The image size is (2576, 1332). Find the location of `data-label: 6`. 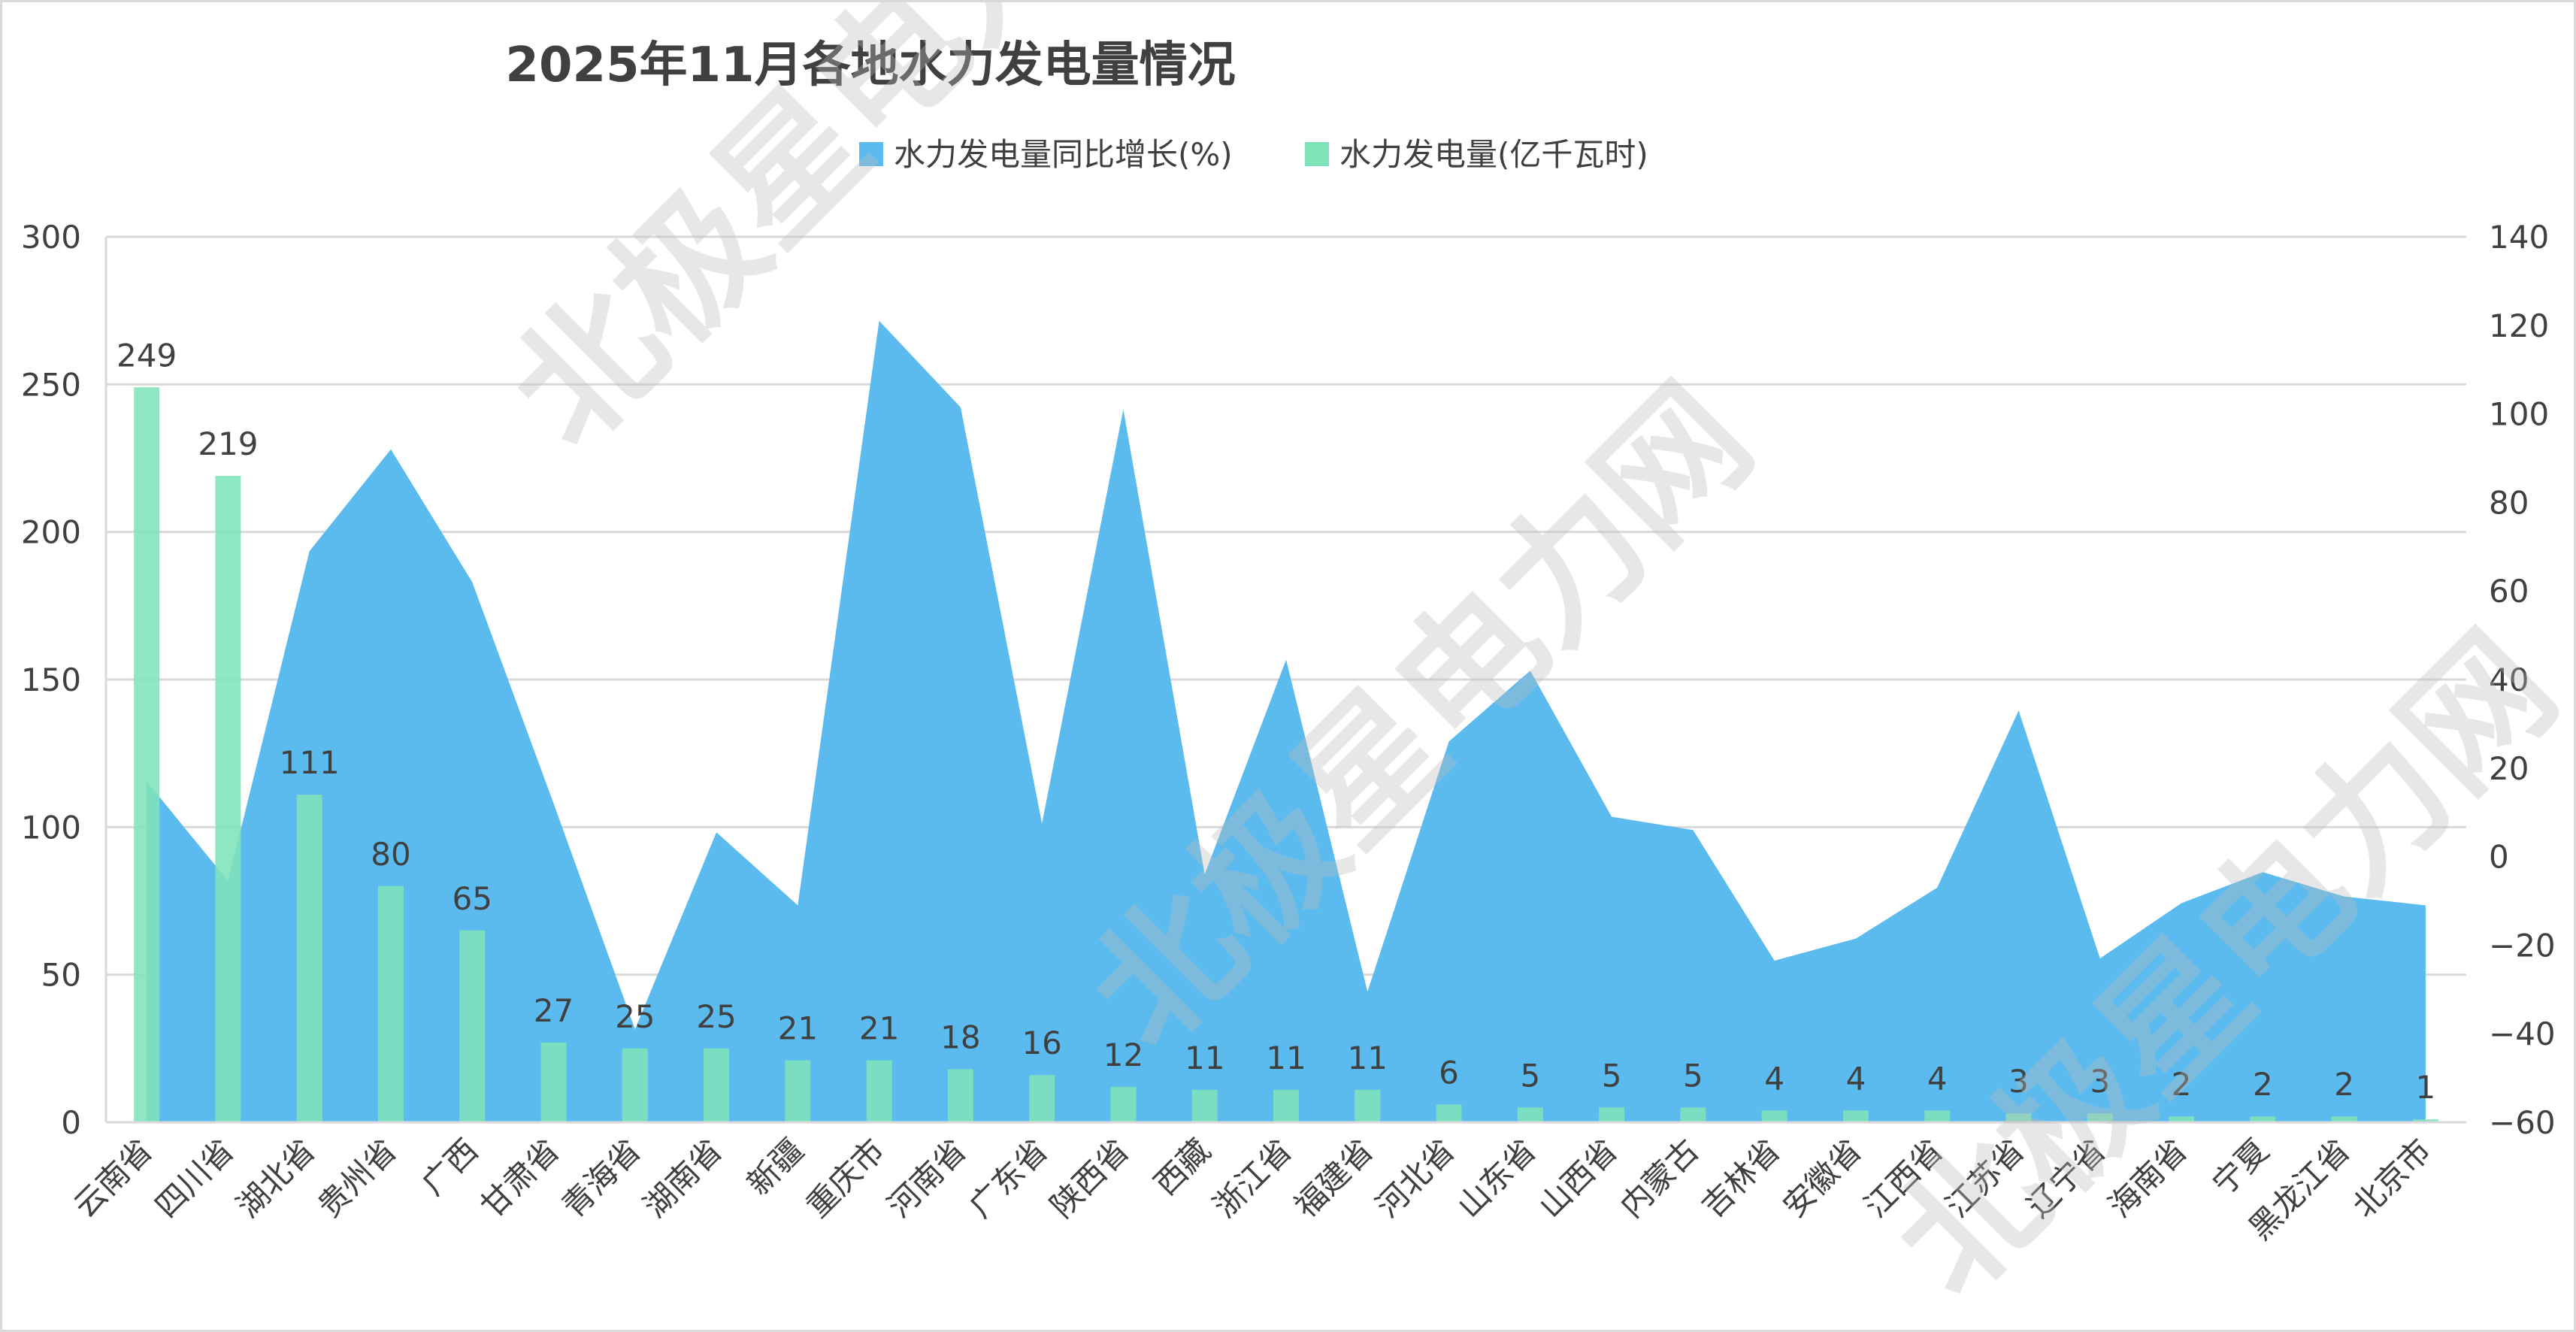

data-label: 6 is located at coordinates (1449, 1072).